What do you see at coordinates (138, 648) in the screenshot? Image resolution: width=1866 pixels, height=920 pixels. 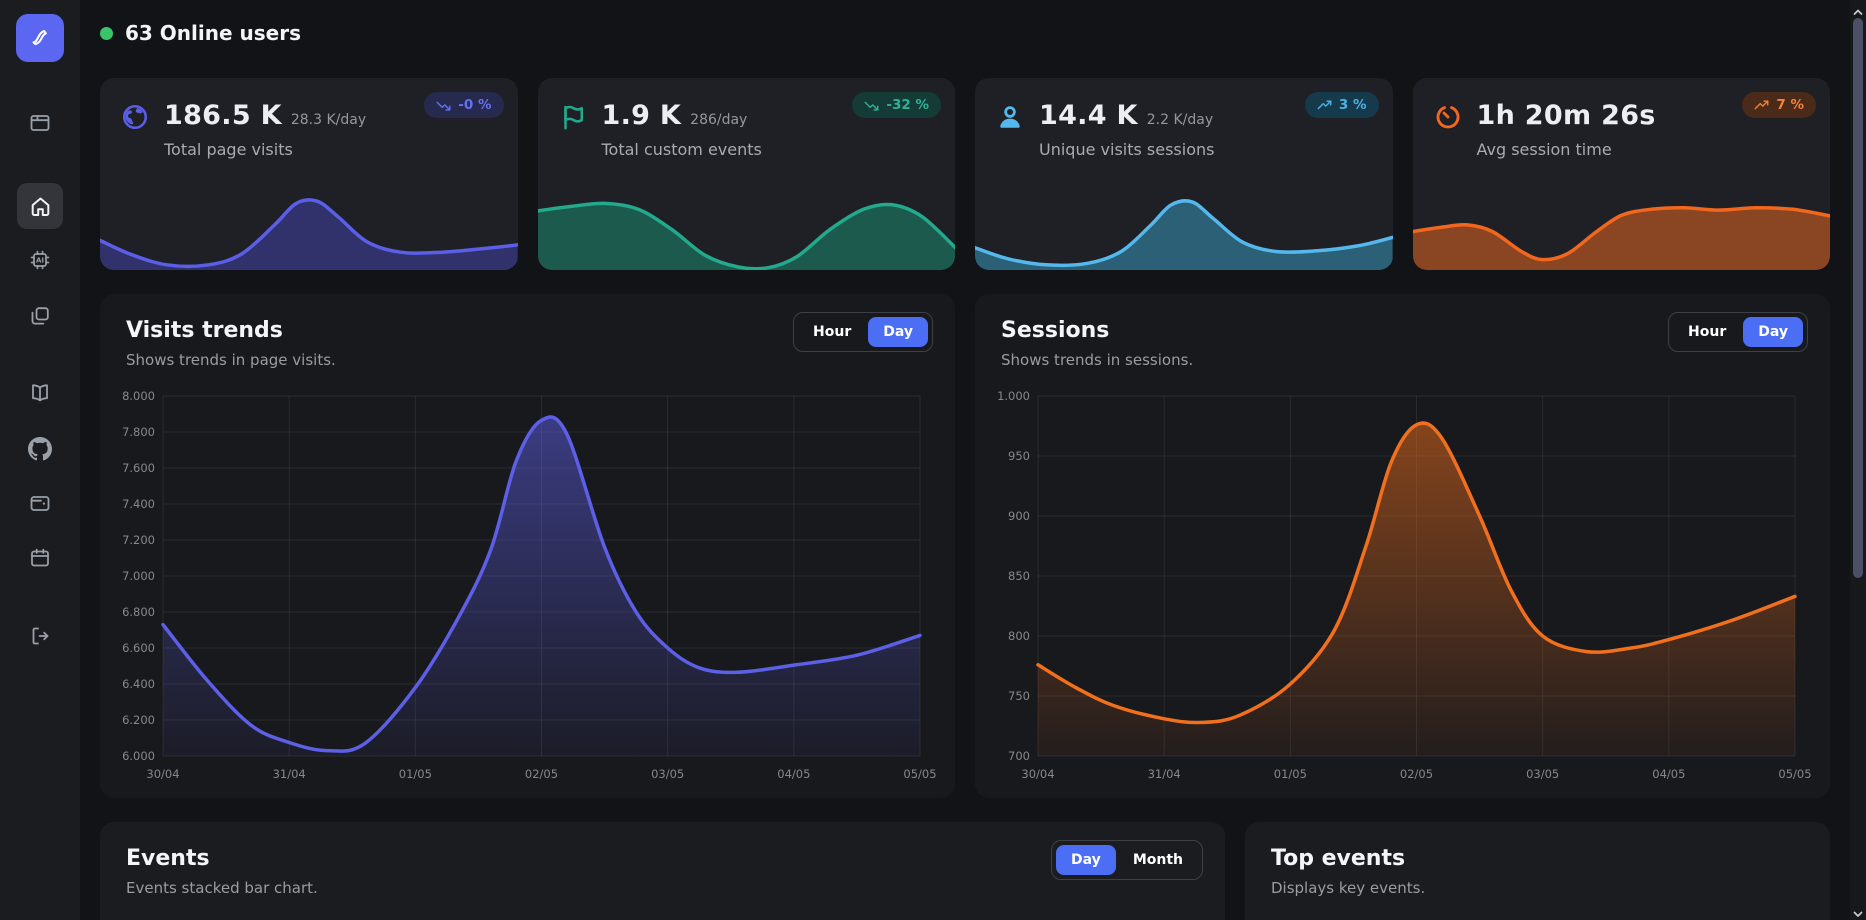 I see `svg-text: 6.600` at bounding box center [138, 648].